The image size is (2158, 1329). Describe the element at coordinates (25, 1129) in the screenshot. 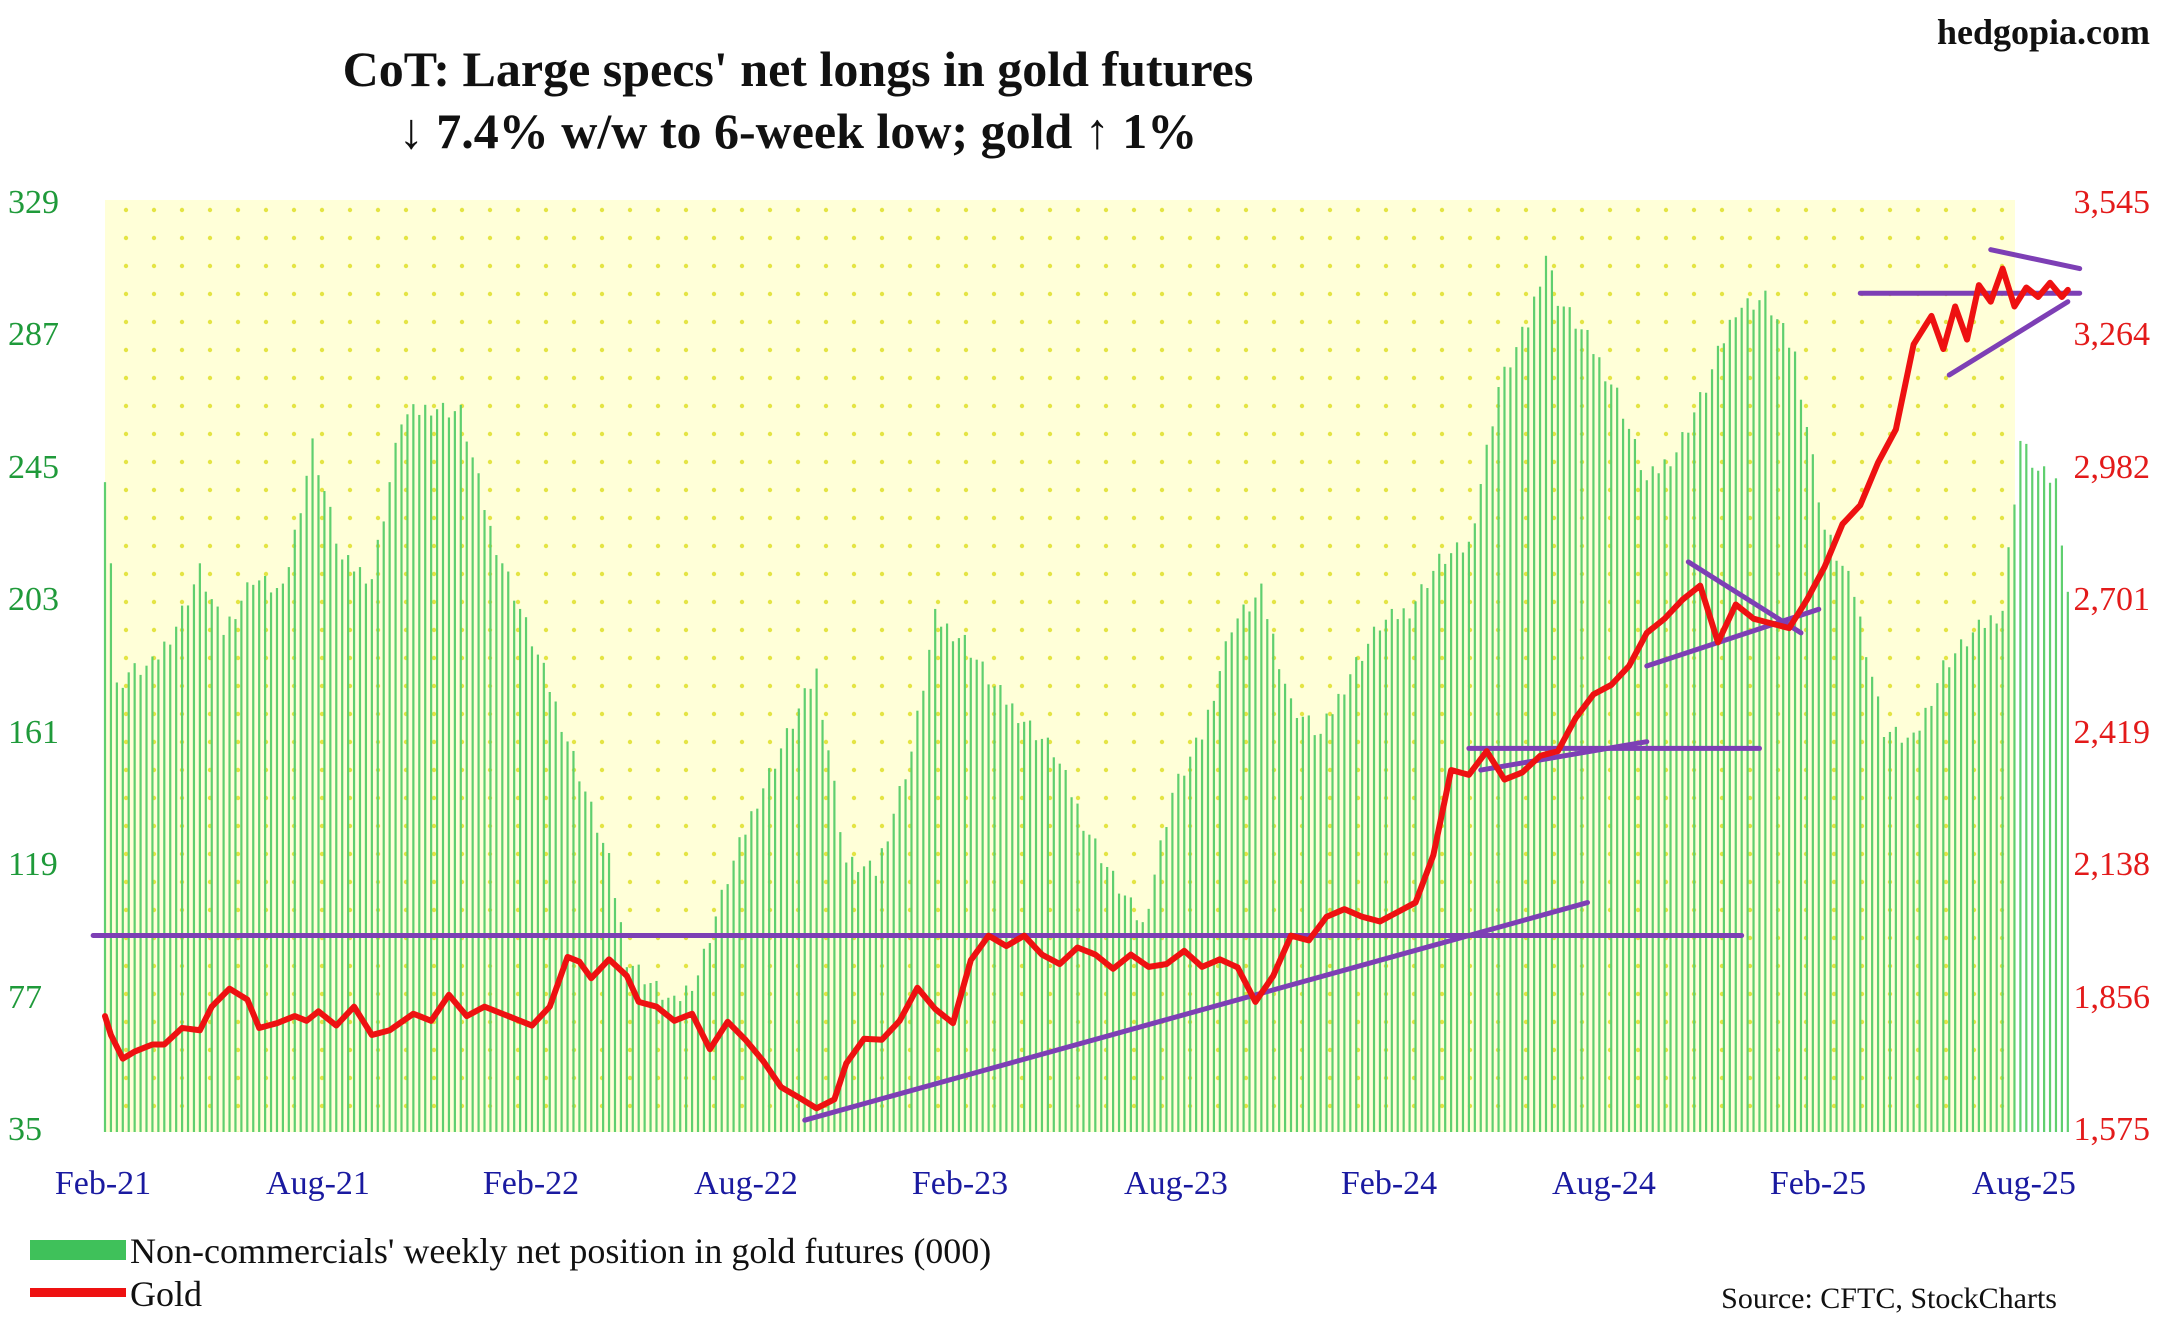

I see `left-tick-label: 35` at that location.